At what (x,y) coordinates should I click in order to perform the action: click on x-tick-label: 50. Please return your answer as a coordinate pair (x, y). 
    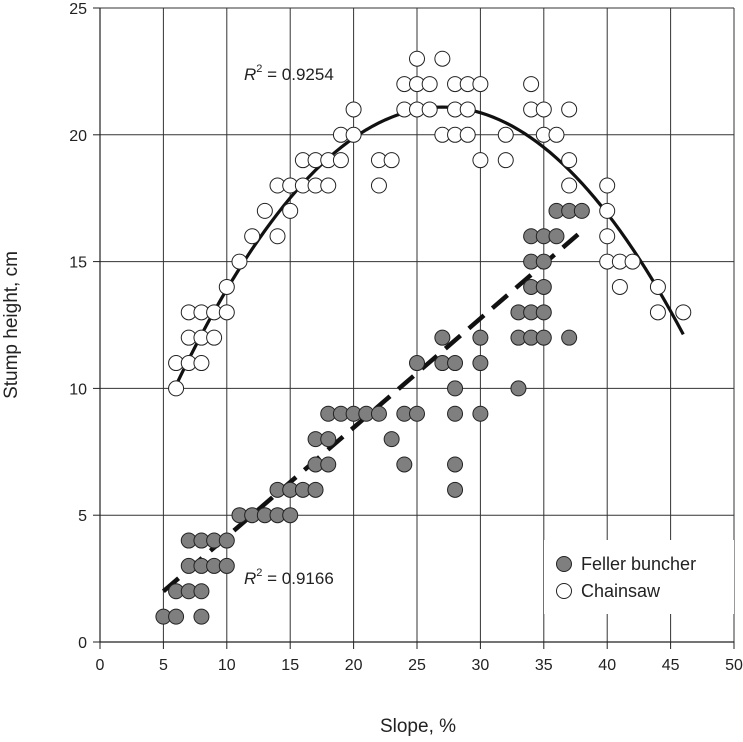
    Looking at the image, I should click on (734, 665).